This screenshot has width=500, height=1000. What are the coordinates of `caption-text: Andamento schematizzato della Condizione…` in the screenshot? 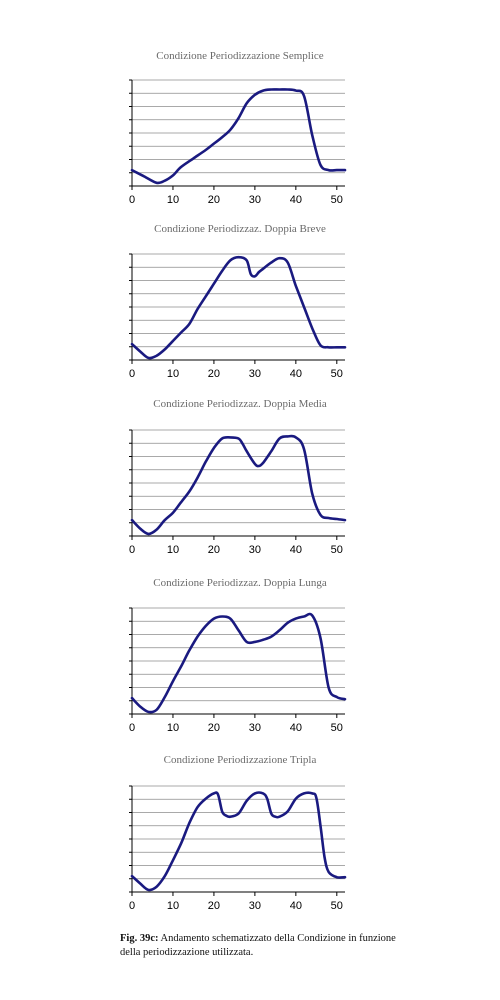 It's located at (258, 945).